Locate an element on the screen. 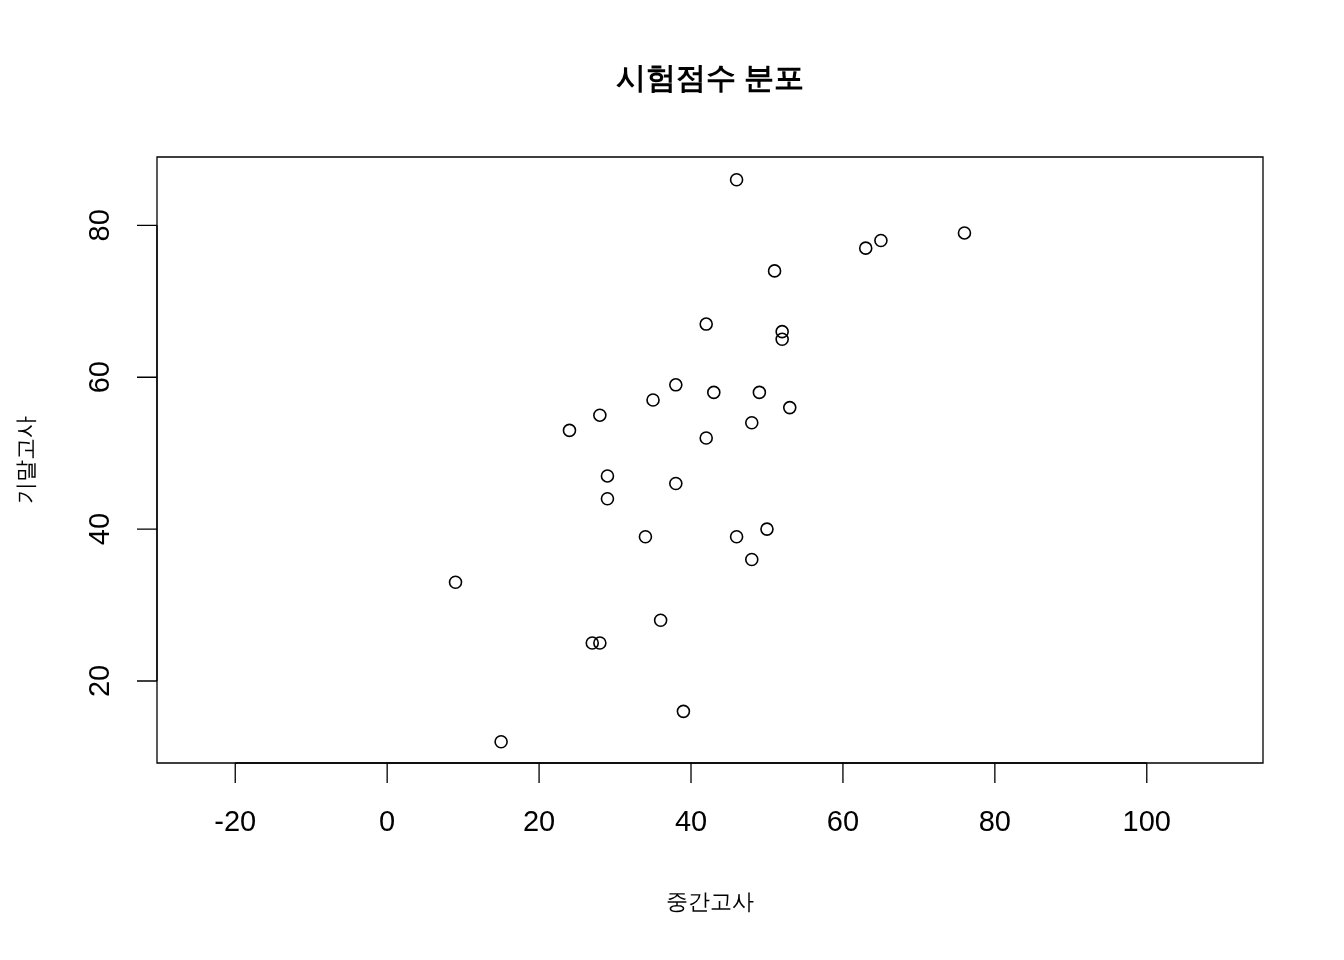 Image resolution: width=1344 pixels, height=960 pixels. x-tick-label: 0 is located at coordinates (387, 821).